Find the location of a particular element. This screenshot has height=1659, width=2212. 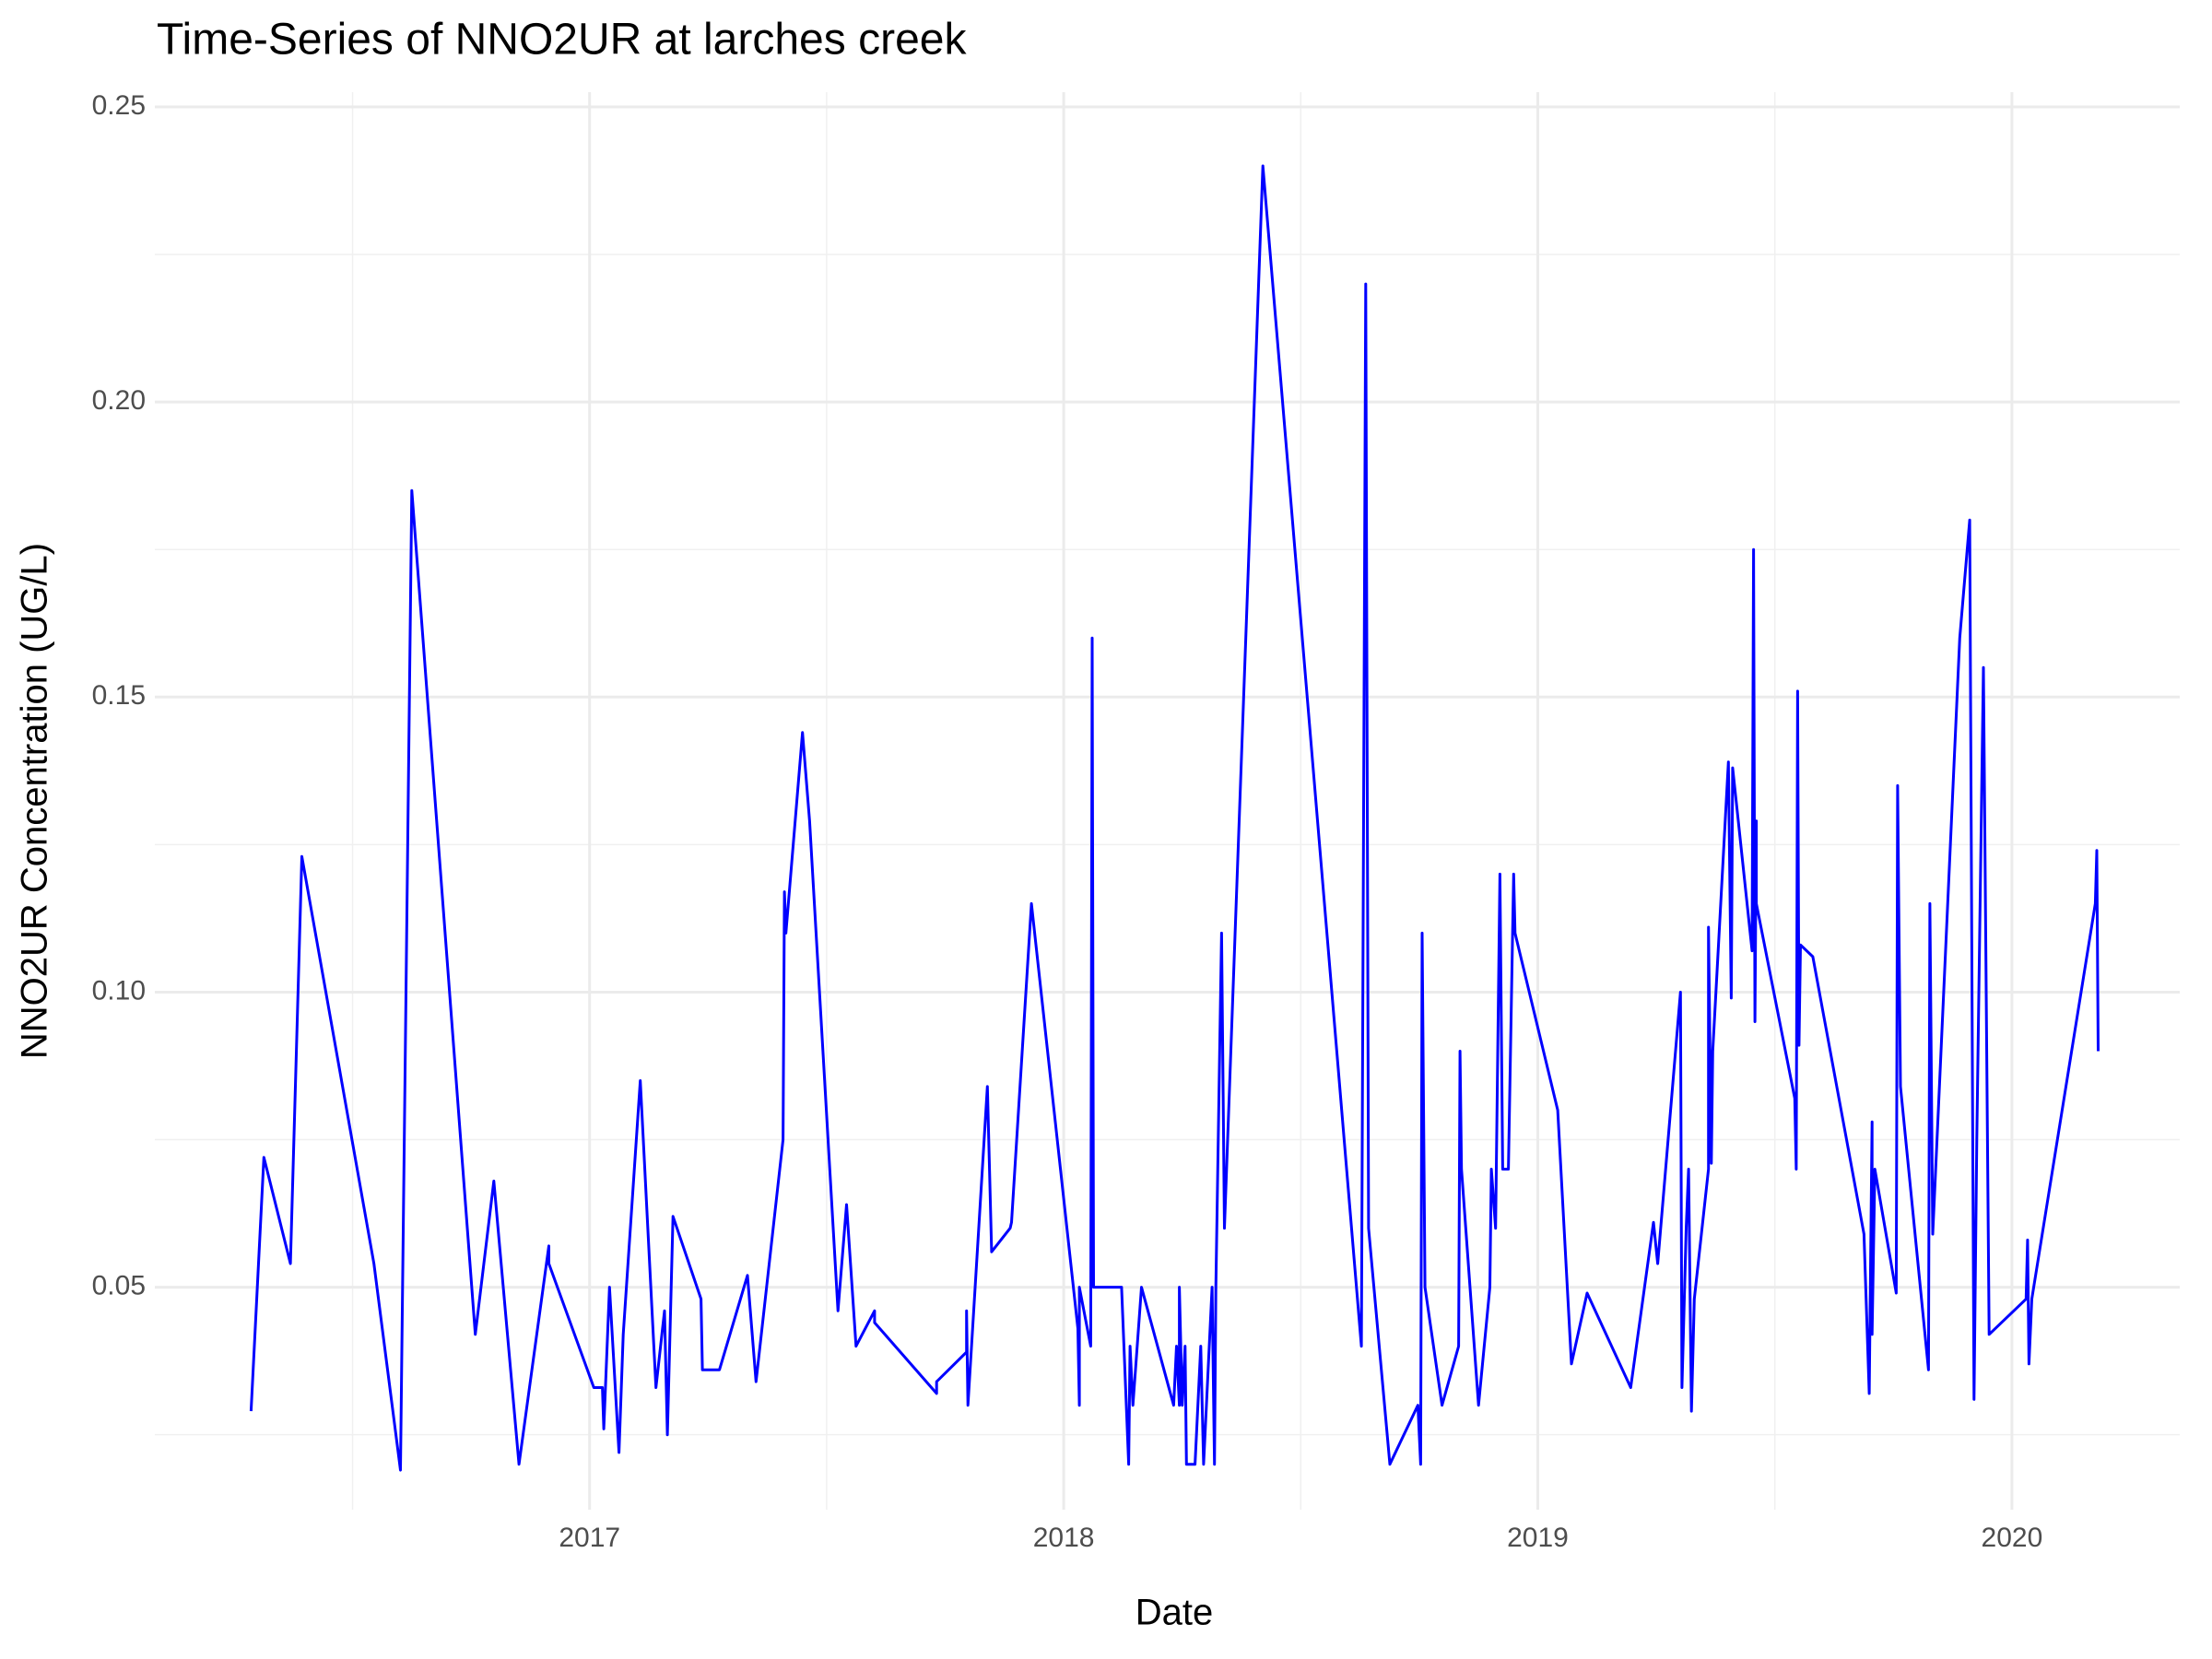

y-axis-label: NNO2UR Concentration (UG/L) is located at coordinates (35, 801).